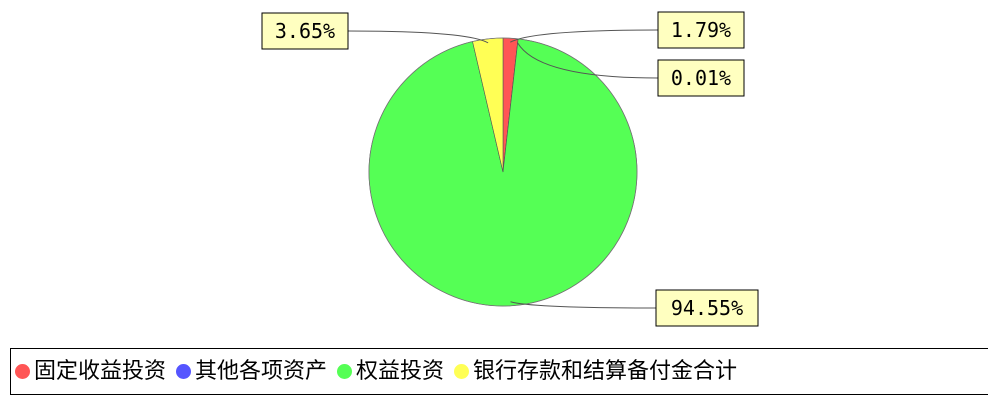 The height and width of the screenshot is (397, 988). I want to click on data-label-fixed-income: 1.79%, so click(701, 30).